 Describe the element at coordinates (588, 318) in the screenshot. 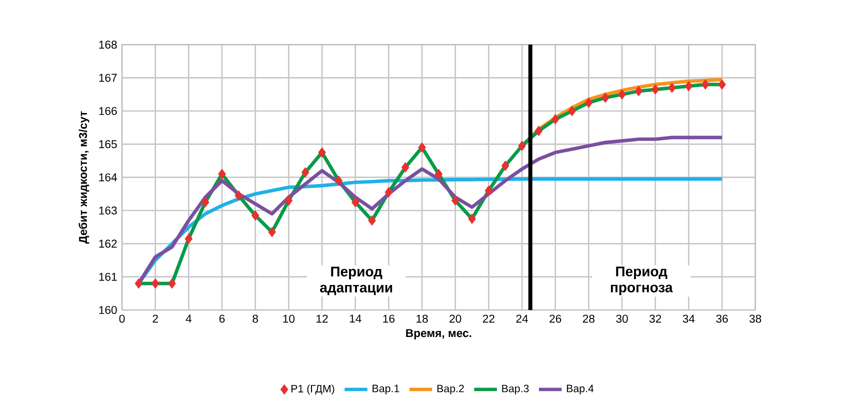

I see `x-tick-label: 28` at that location.